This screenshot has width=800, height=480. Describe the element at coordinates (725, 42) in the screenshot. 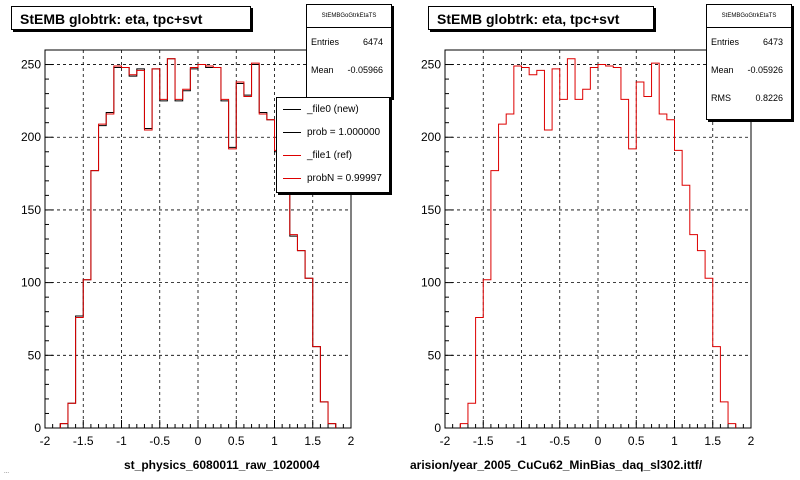

I see `right-stats-entries-label: Entries` at that location.